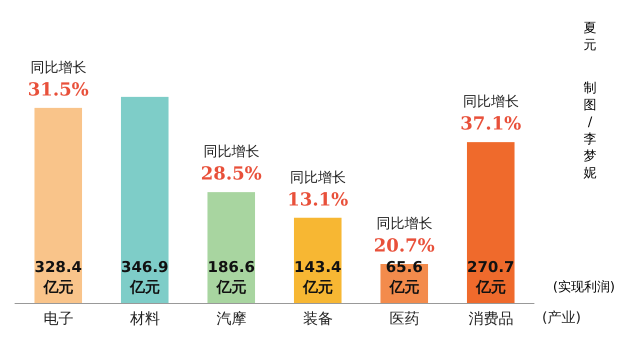  I want to click on annotation: 同比增长 20.7%, so click(404, 236).